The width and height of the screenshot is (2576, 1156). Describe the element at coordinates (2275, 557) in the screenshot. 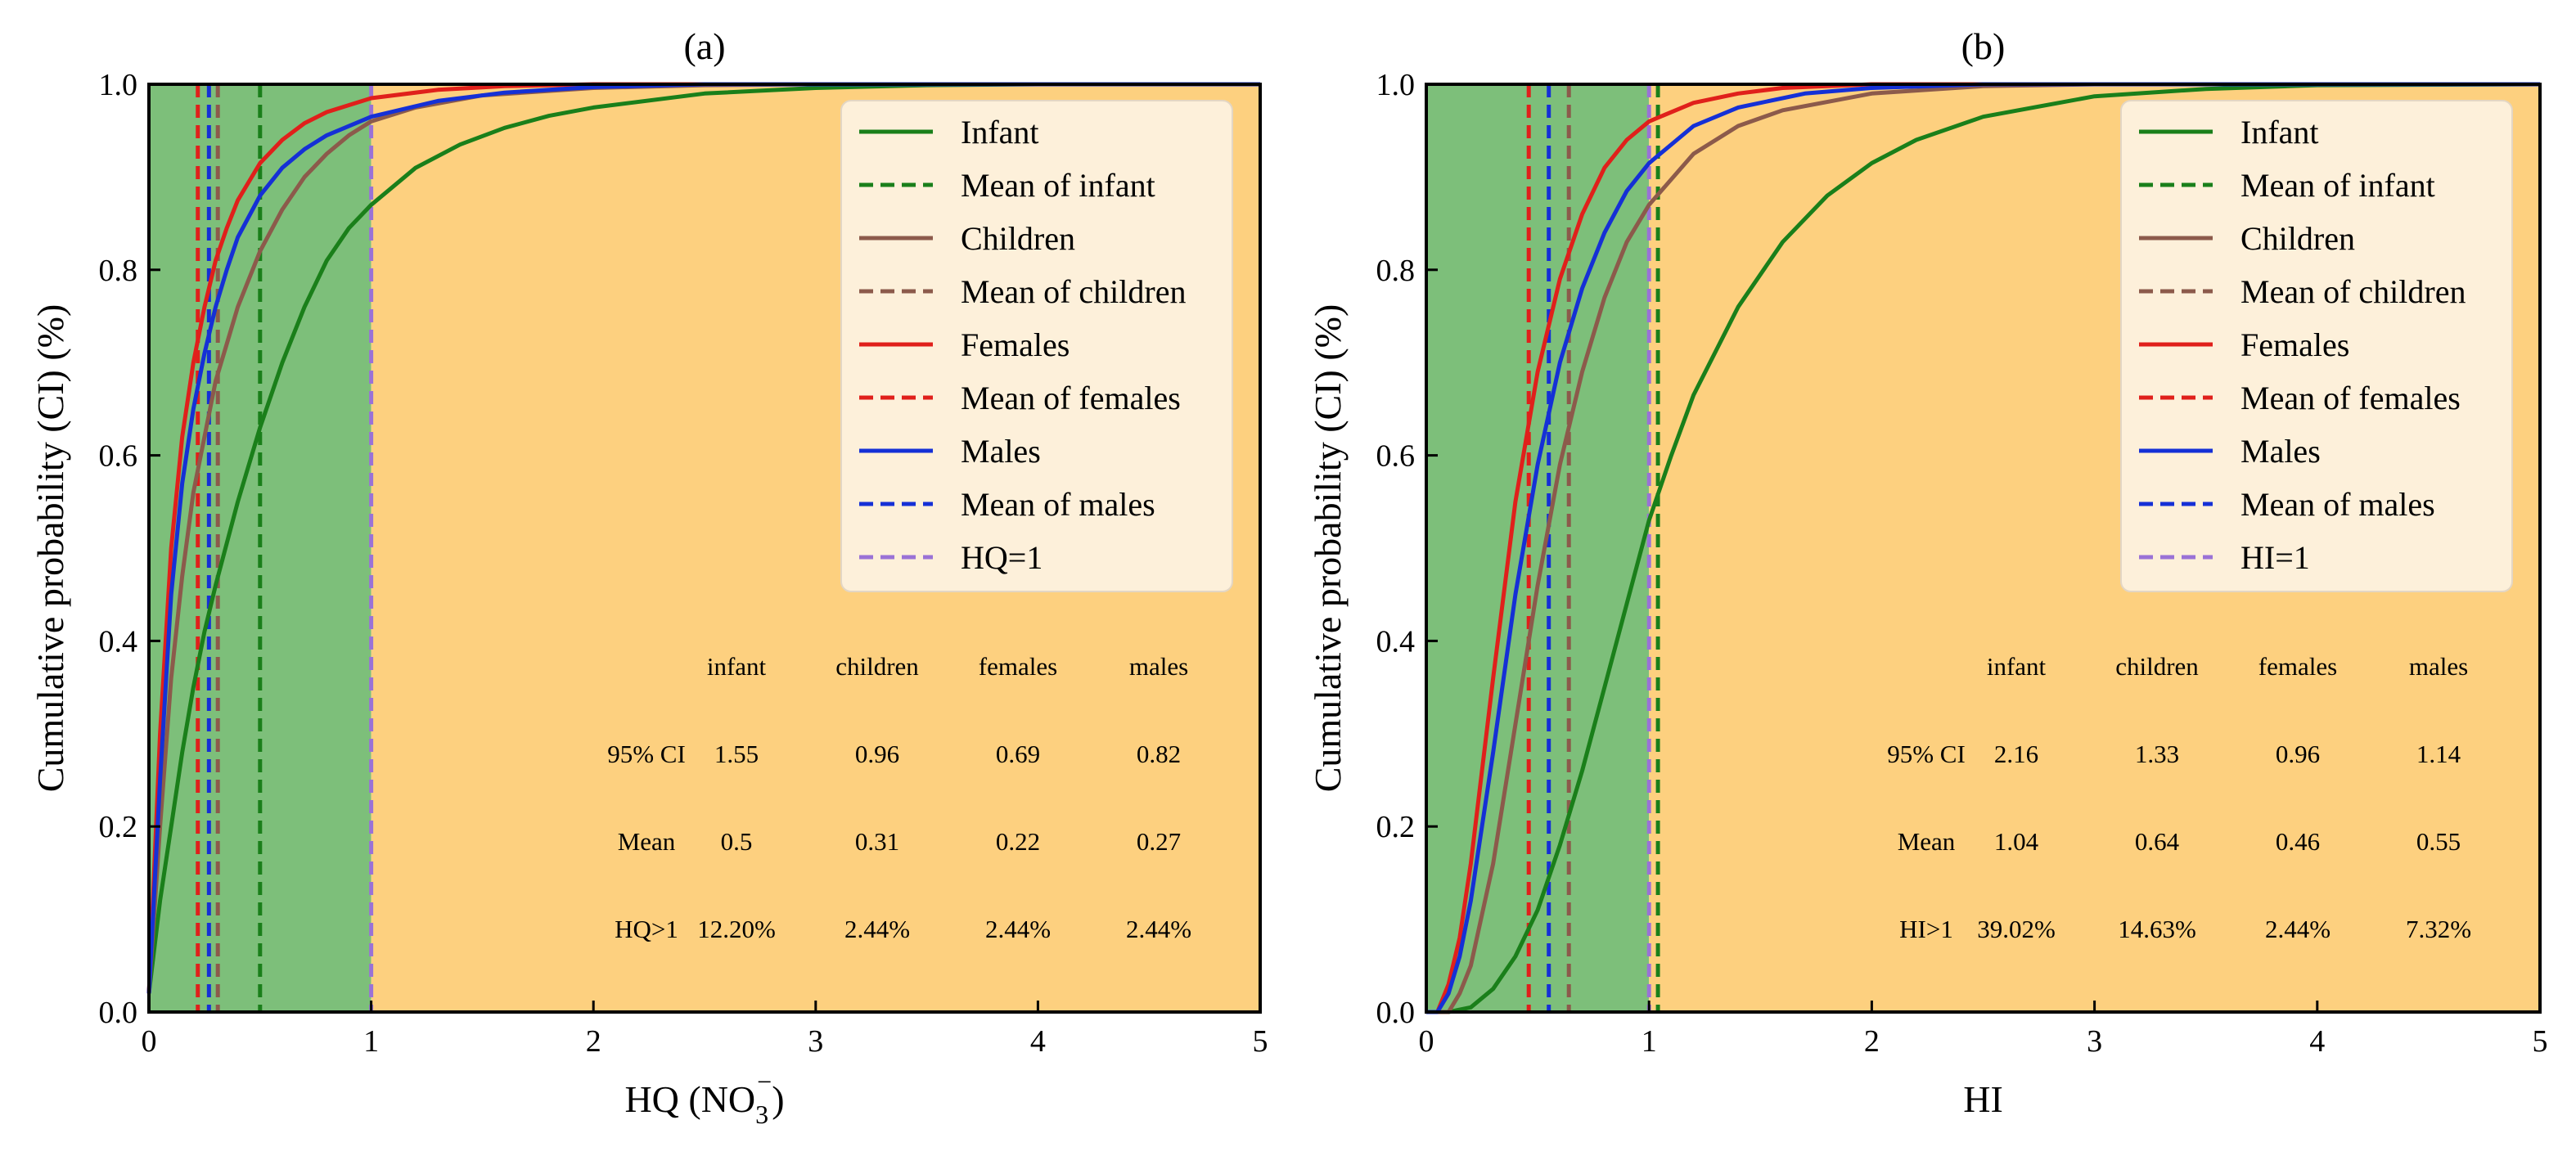

I see `legend-label: HI=1` at that location.